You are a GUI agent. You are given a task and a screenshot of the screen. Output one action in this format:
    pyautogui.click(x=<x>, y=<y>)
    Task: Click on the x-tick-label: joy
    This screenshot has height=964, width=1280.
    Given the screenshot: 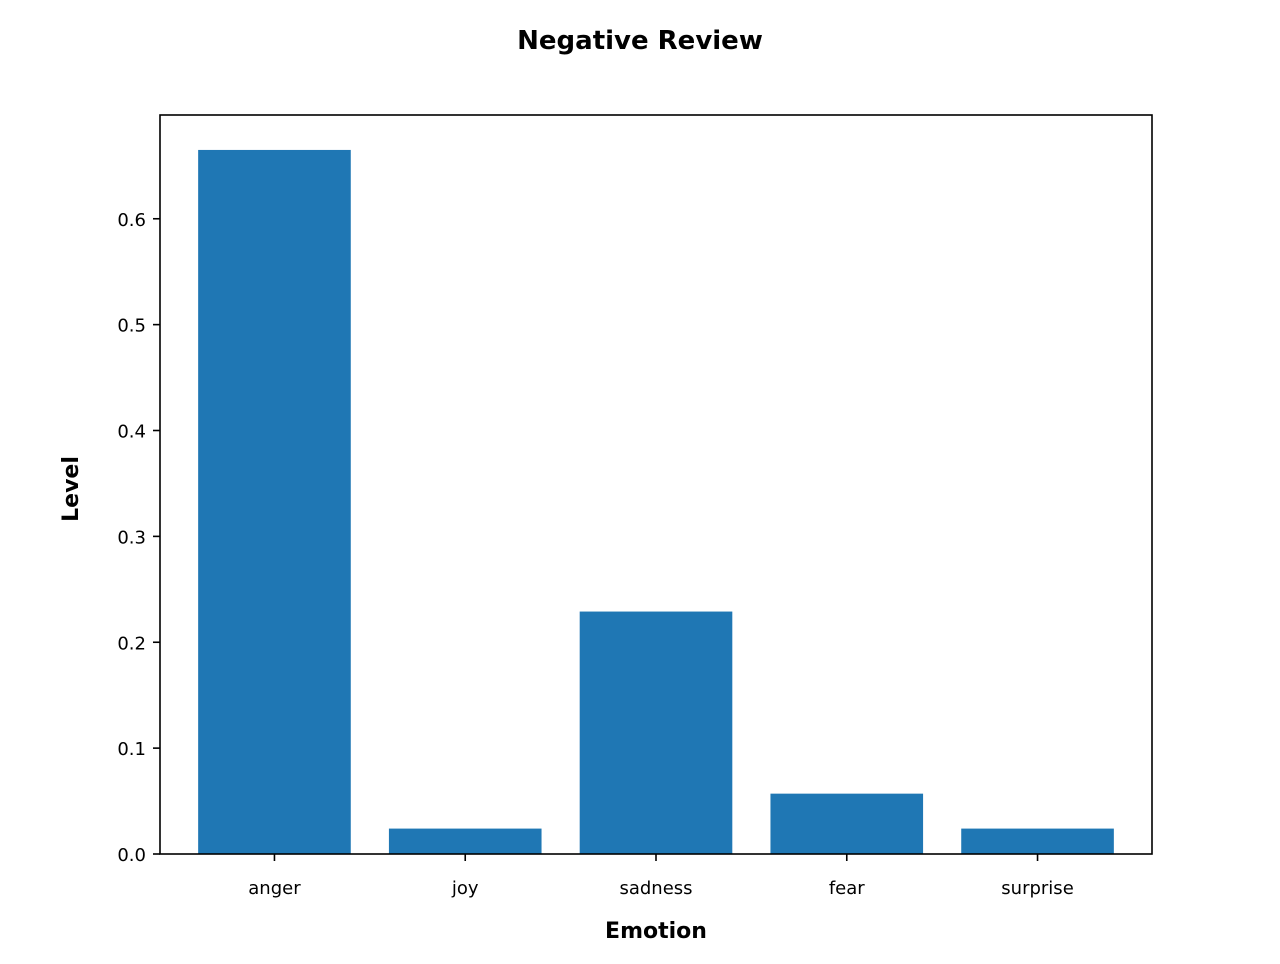 What is the action you would take?
    pyautogui.click(x=465, y=888)
    